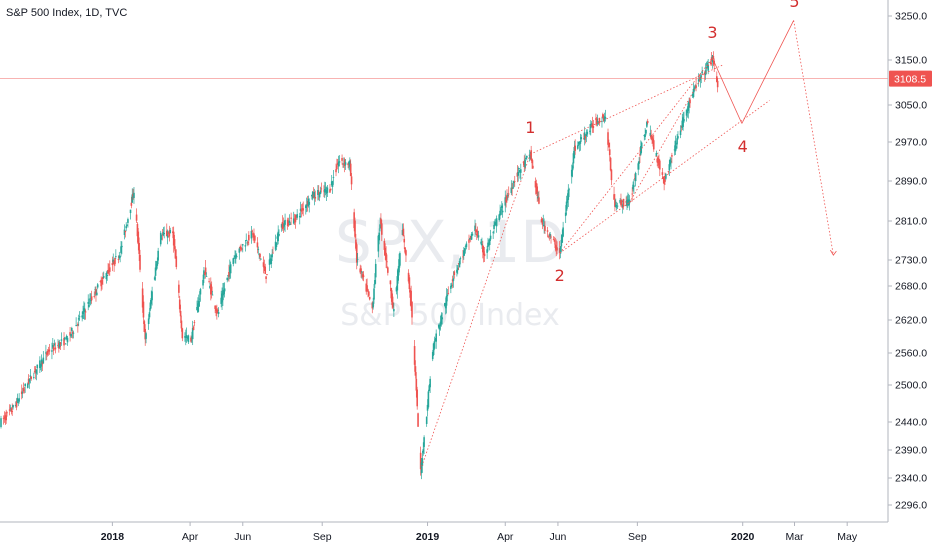 The image size is (932, 550). What do you see at coordinates (444, 532) in the screenshot?
I see `x-axis: 2018 Apr Jun Sep 2019 Apr Jun Sep 2020 Mar May` at bounding box center [444, 532].